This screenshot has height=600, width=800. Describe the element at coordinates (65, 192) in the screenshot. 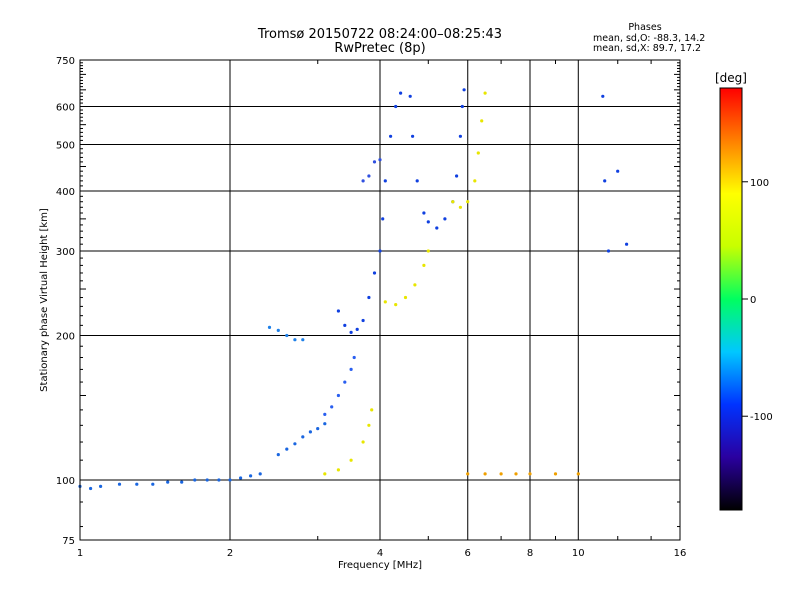

I see `y-tick-label: 400` at that location.